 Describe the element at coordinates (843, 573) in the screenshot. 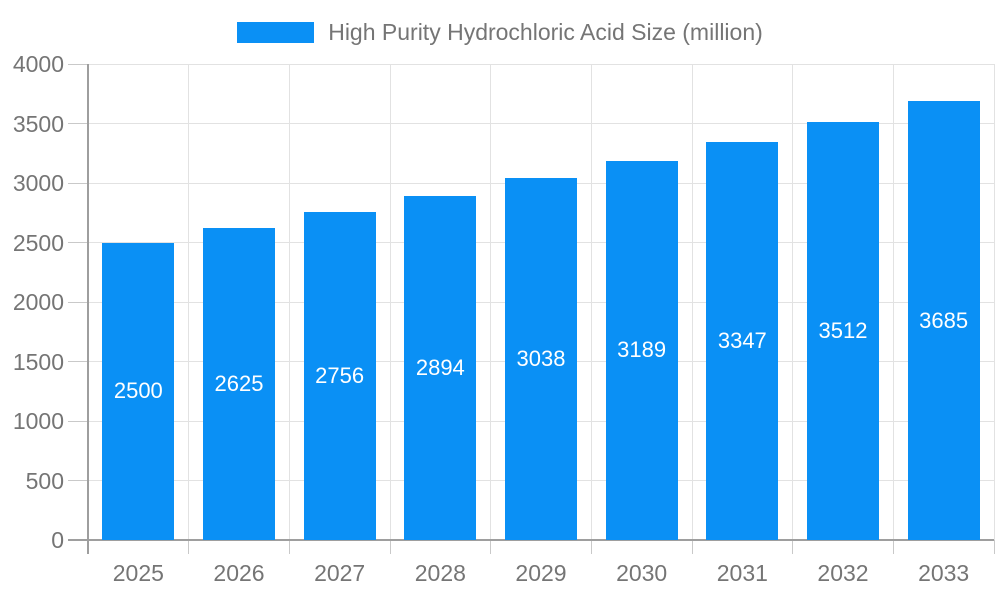

I see `x-axis-label: 2032` at that location.